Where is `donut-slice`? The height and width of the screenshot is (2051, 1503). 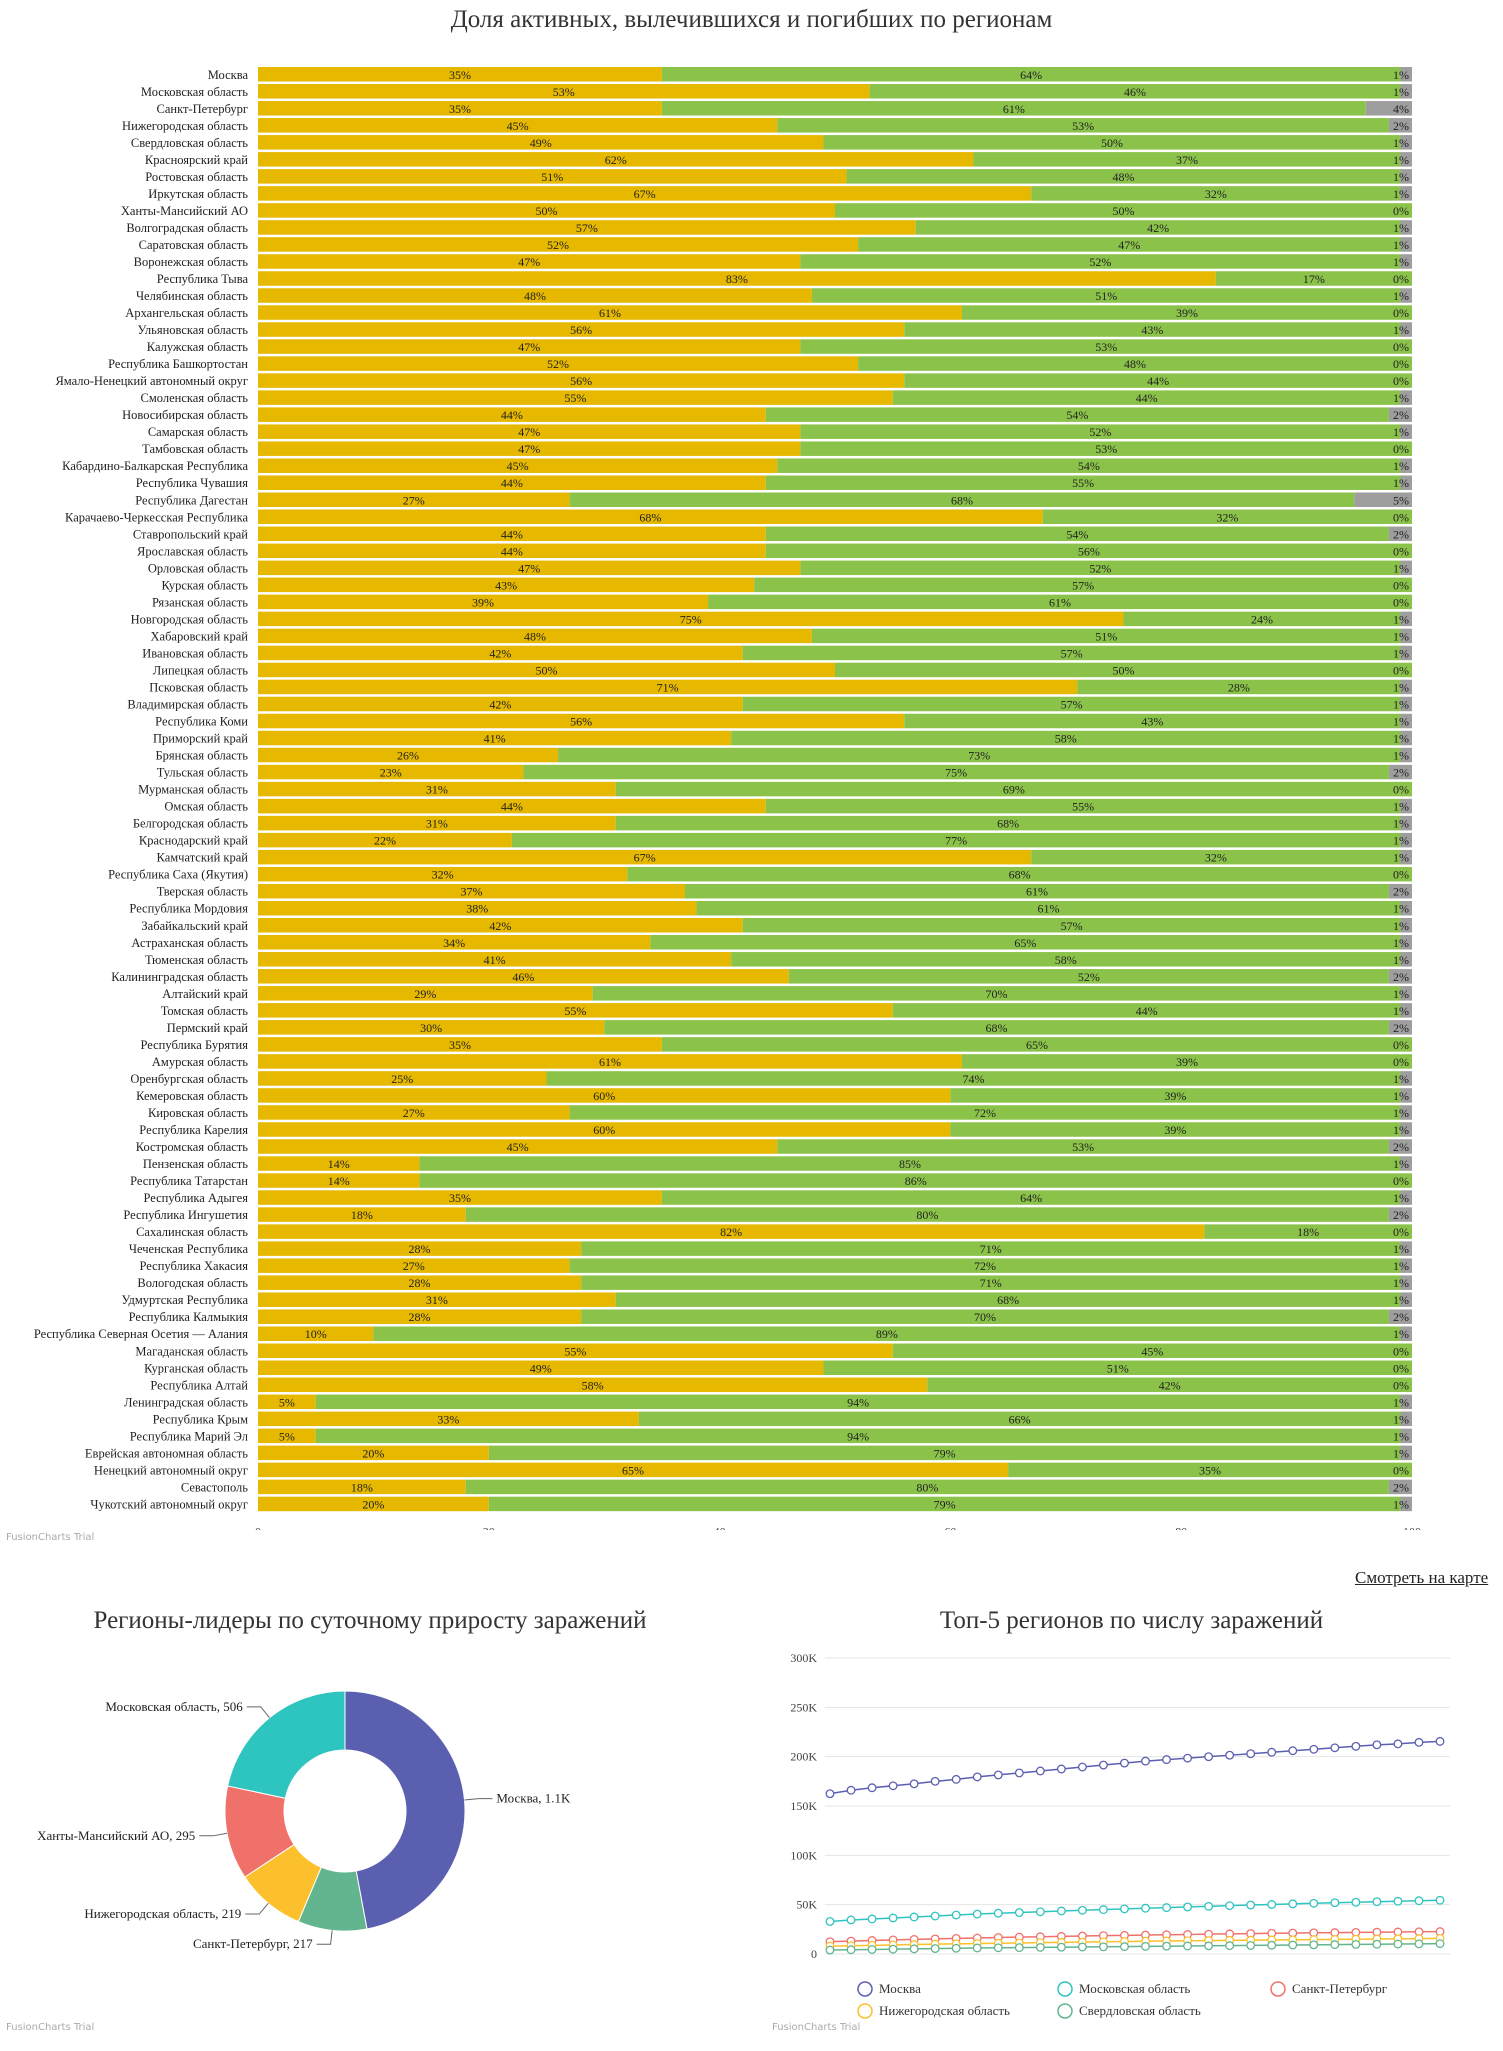
donut-slice is located at coordinates (286, 1744).